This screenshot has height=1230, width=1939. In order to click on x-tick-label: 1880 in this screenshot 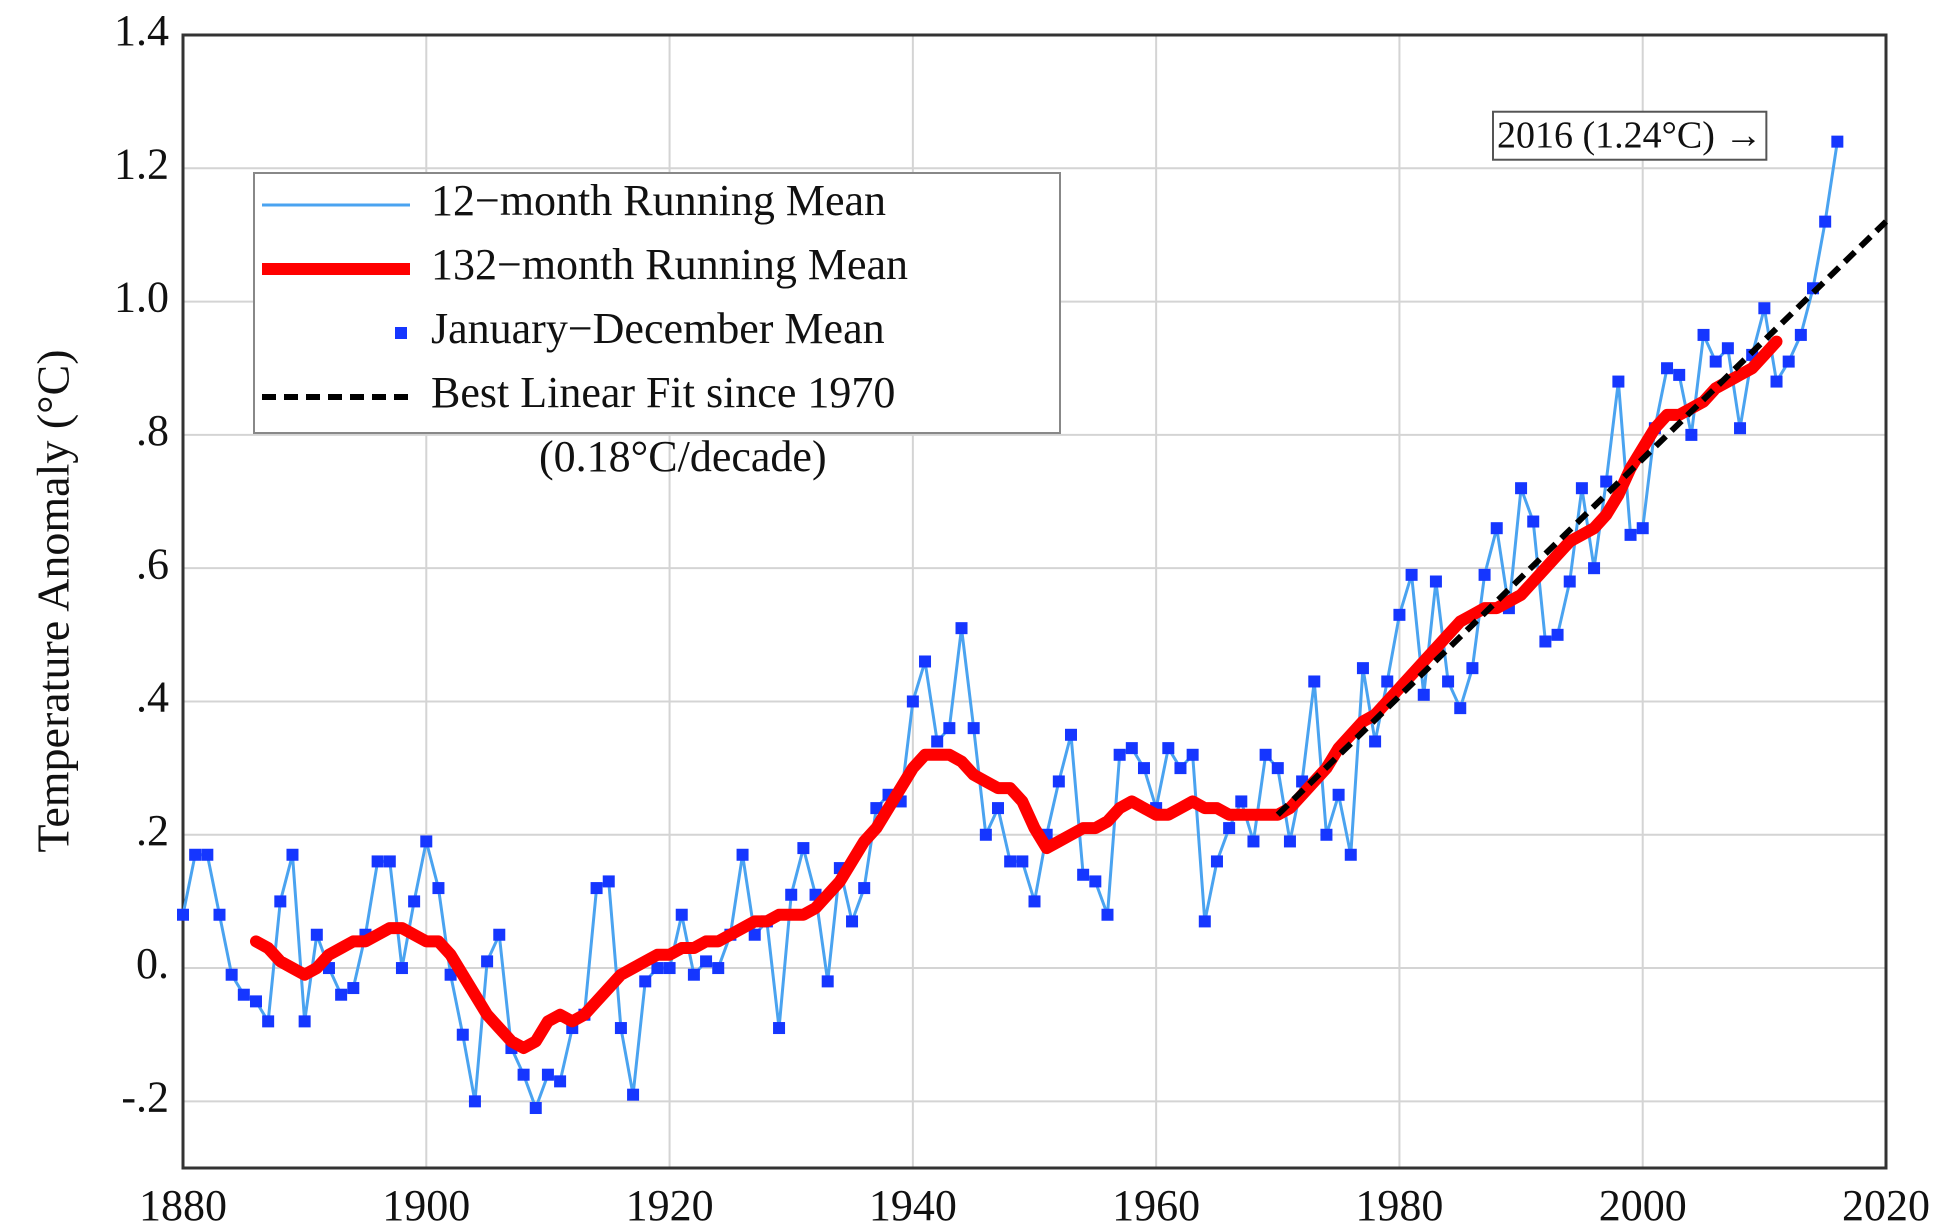, I will do `click(183, 1205)`.